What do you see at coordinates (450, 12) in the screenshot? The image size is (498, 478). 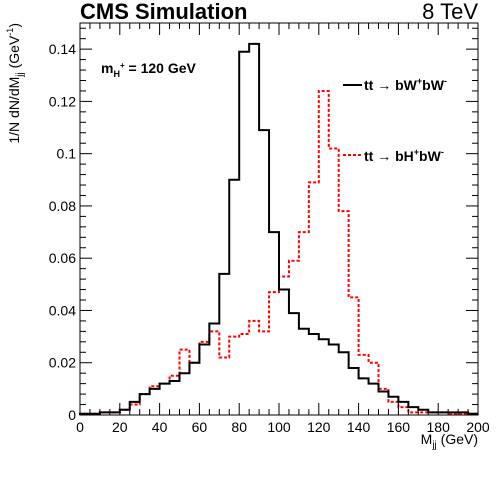 I see `energy-label: 8 TeV` at bounding box center [450, 12].